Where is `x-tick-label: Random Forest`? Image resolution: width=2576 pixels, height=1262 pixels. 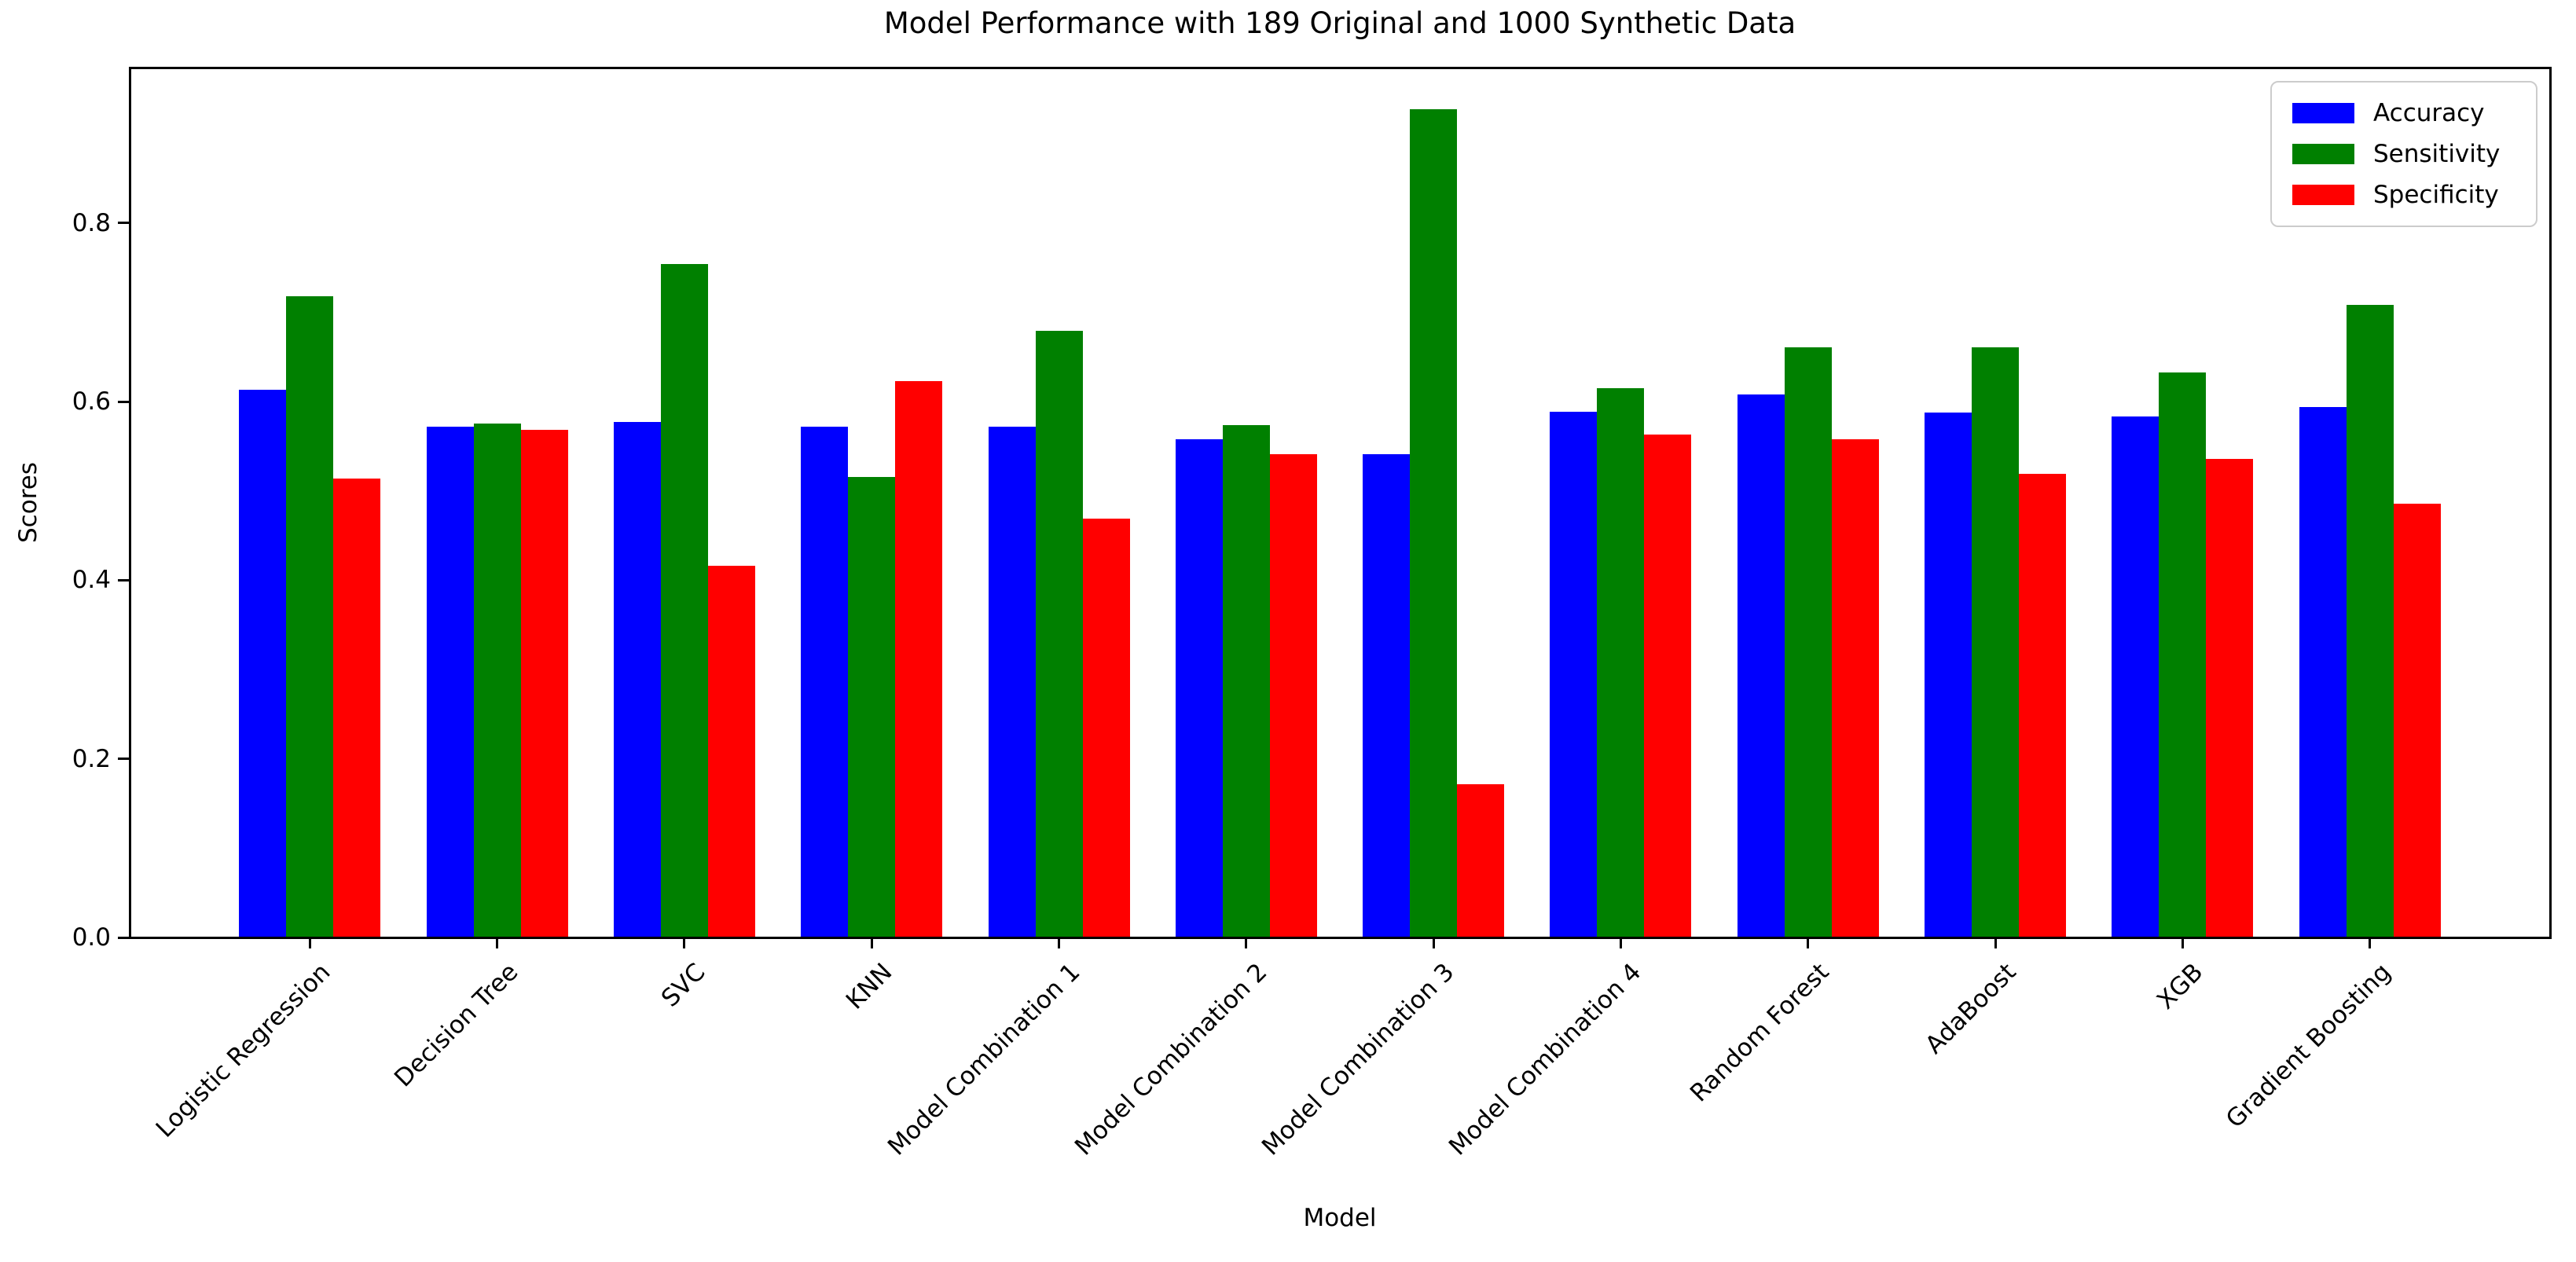 x-tick-label: Random Forest is located at coordinates (1759, 1033).